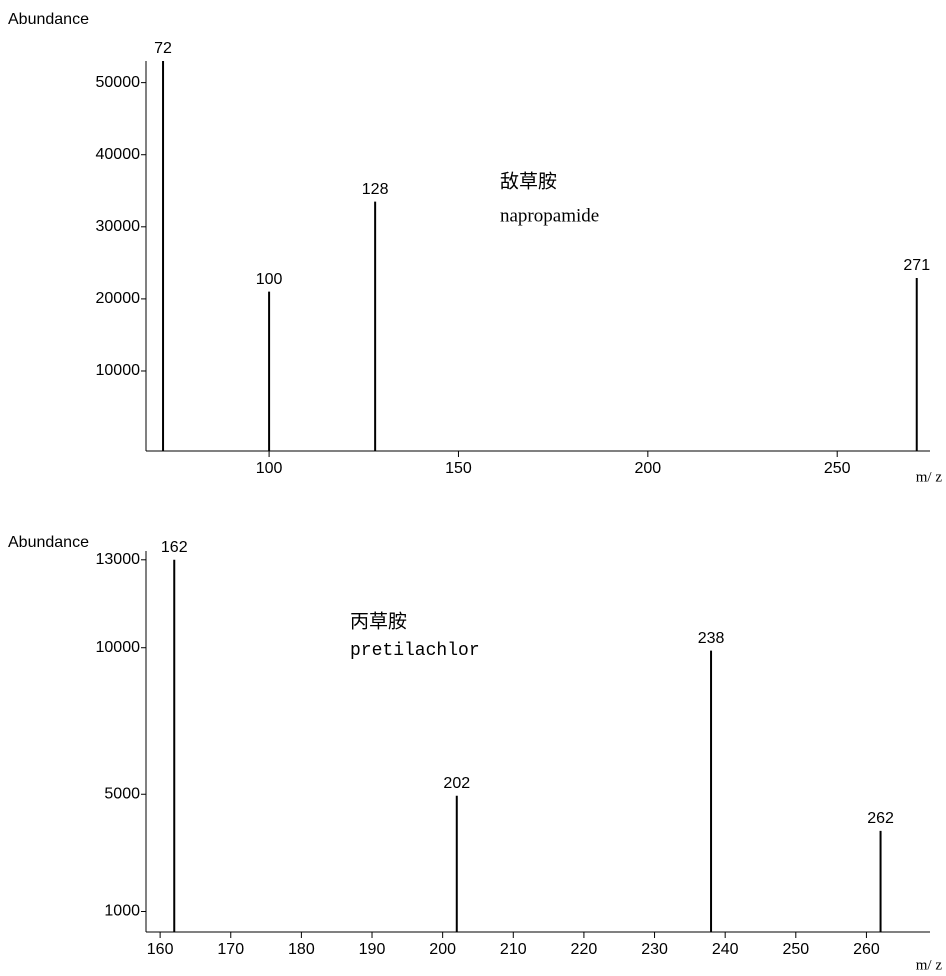 This screenshot has height=976, width=946. What do you see at coordinates (174, 547) in the screenshot?
I see `peak-label: 162` at bounding box center [174, 547].